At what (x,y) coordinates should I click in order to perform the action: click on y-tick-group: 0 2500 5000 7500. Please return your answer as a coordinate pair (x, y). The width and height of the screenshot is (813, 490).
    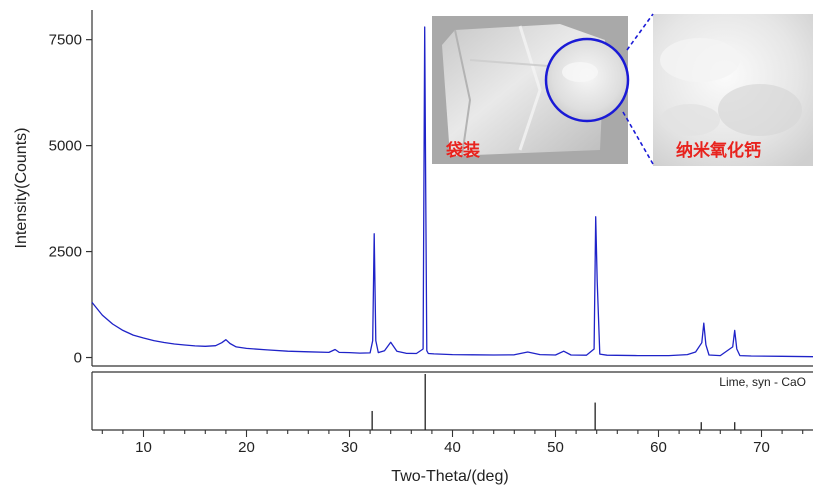
    Looking at the image, I should click on (70, 199).